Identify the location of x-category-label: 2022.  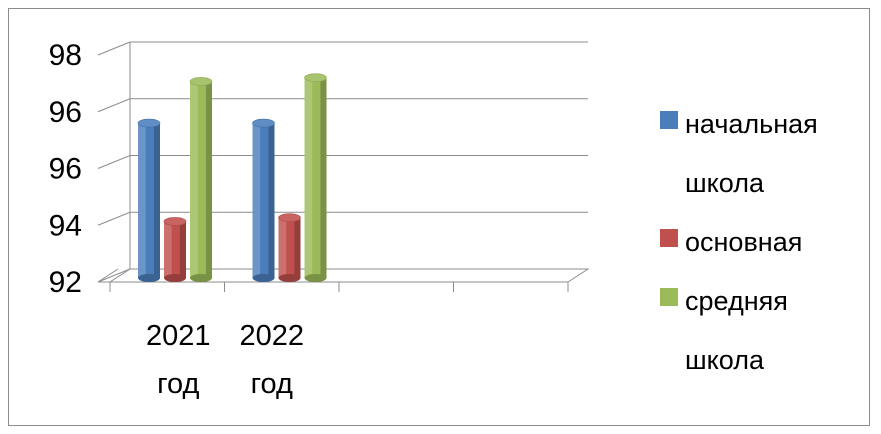
(271, 336).